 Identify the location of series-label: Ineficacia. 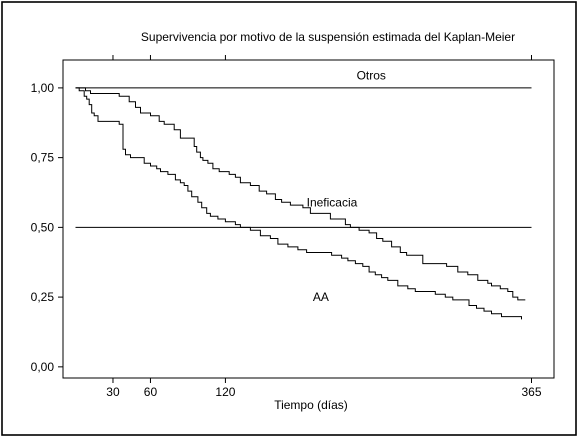
(332, 202).